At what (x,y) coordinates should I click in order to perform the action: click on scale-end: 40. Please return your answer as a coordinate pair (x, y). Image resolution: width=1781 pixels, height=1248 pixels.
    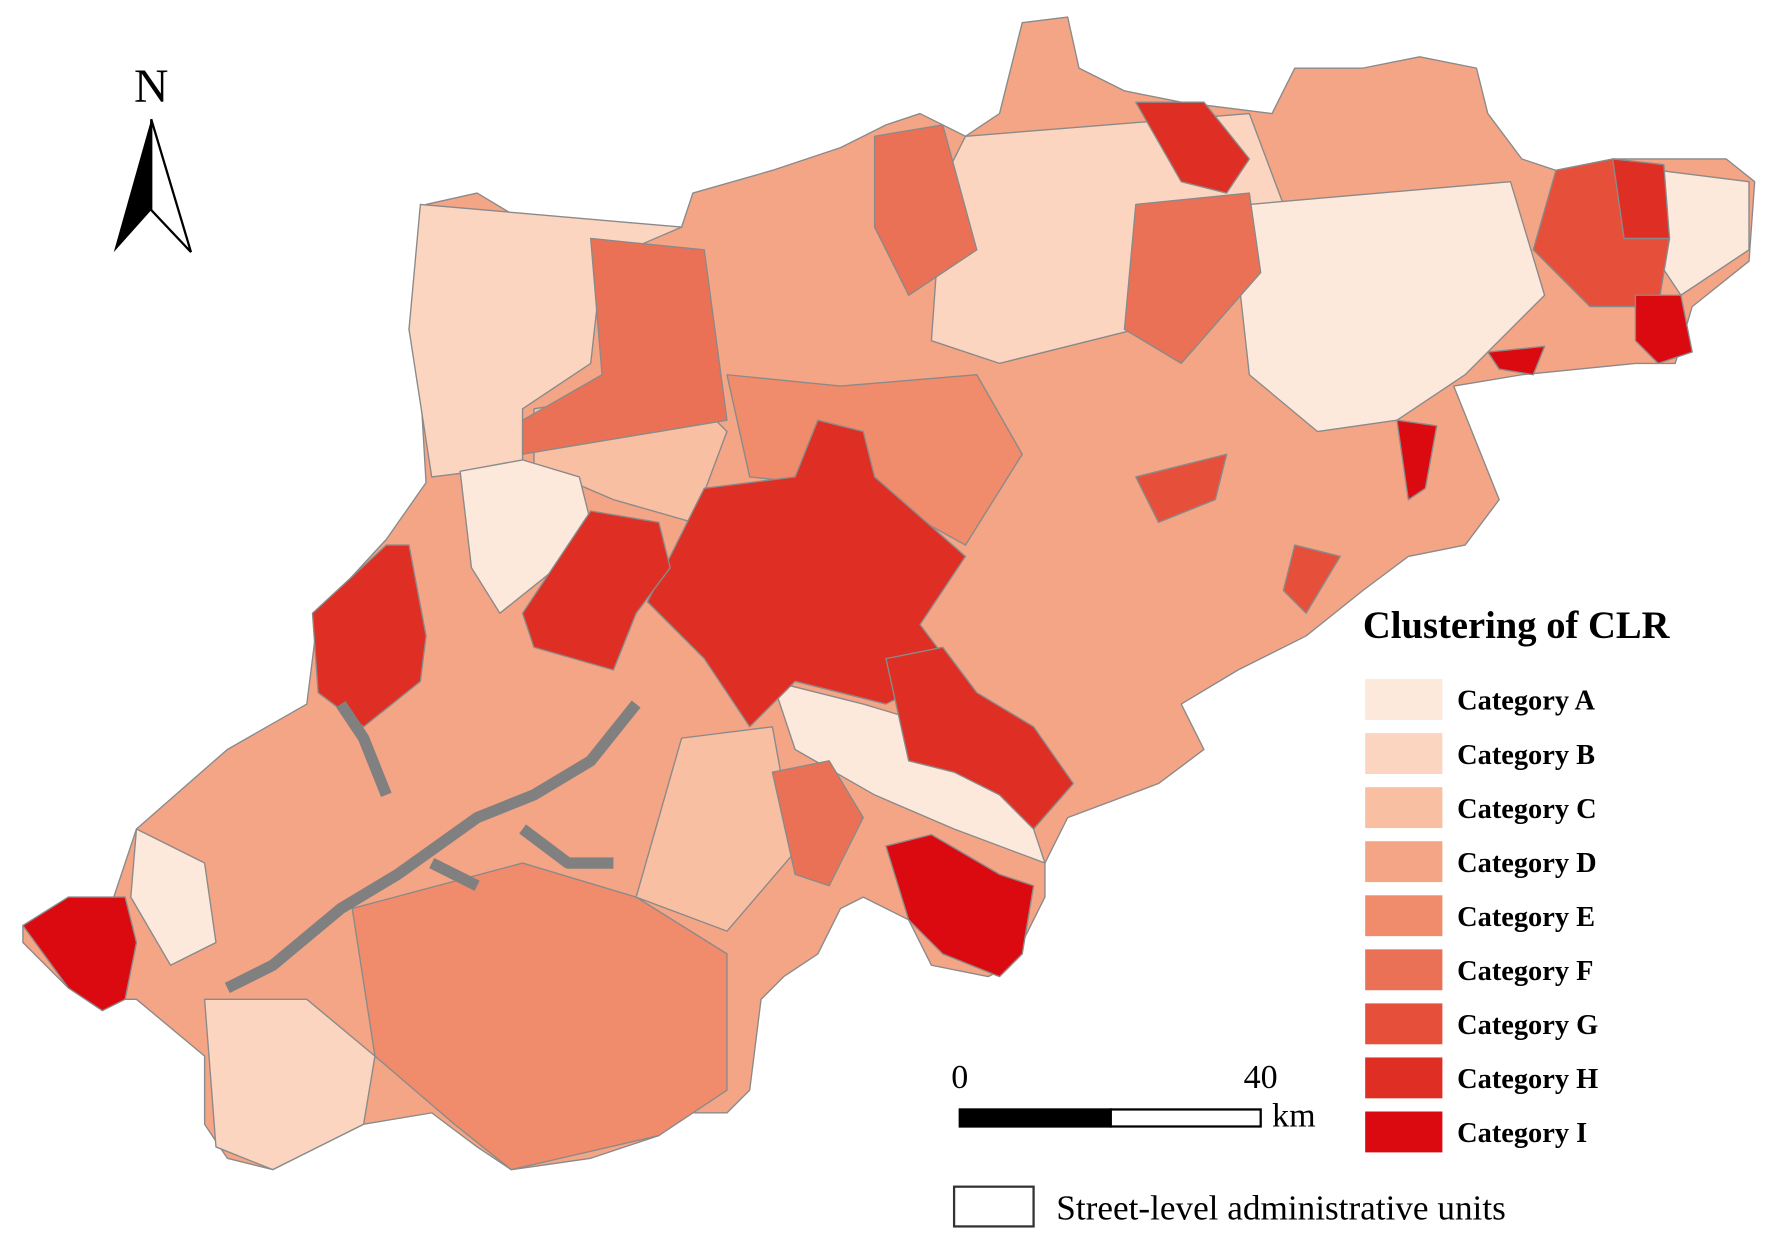
    Looking at the image, I should click on (1261, 1077).